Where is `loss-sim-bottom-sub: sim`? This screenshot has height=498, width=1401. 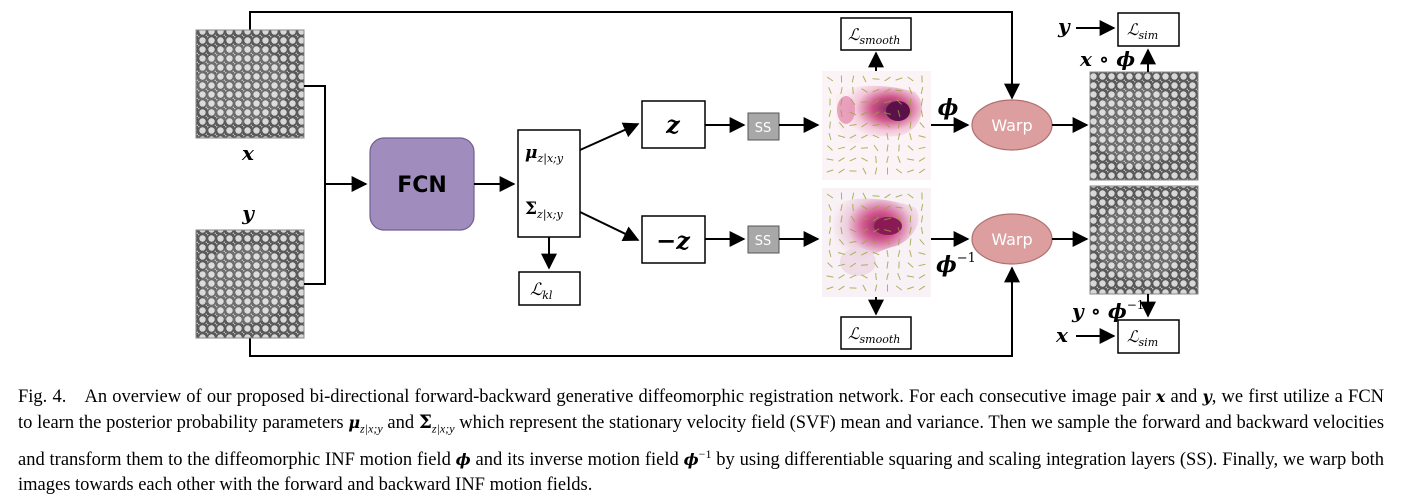 loss-sim-bottom-sub: sim is located at coordinates (1149, 342).